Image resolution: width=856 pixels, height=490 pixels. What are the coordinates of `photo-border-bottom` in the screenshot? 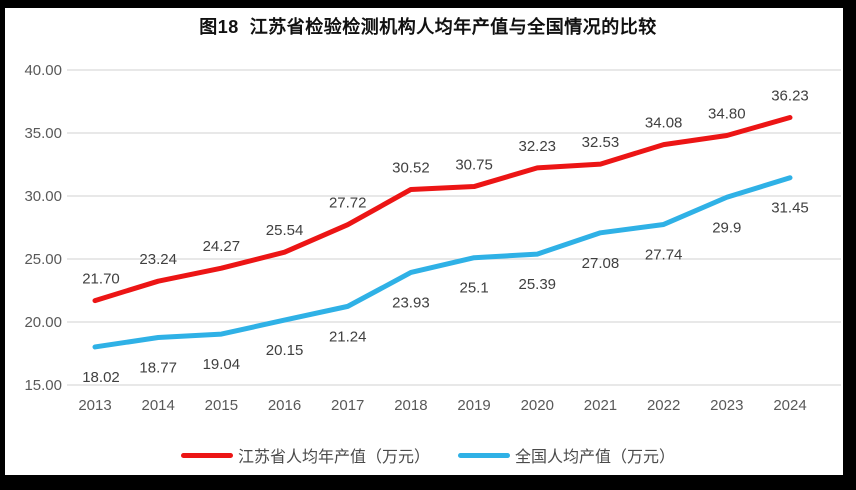 It's located at (428, 482).